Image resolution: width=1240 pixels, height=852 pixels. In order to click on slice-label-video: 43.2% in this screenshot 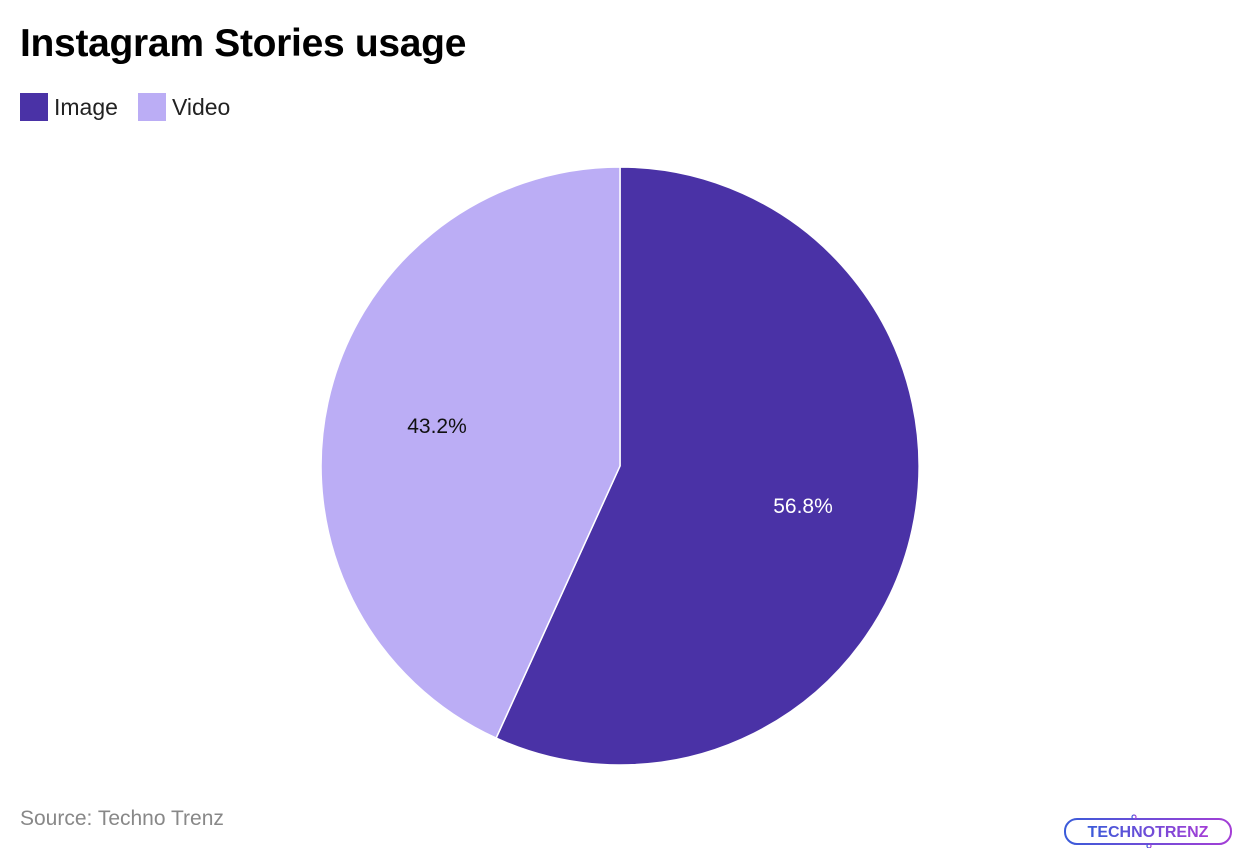, I will do `click(437, 426)`.